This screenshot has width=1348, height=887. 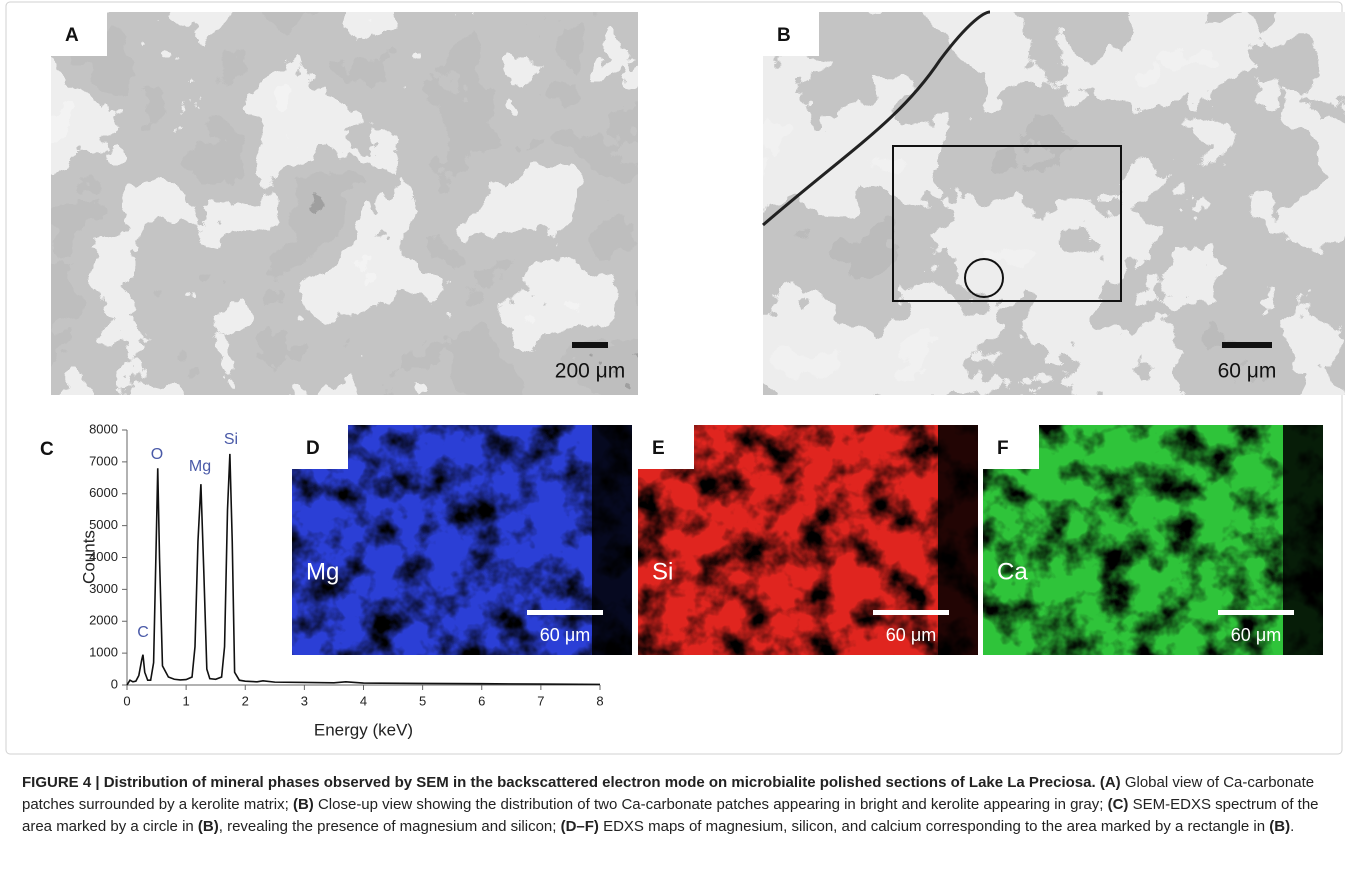 What do you see at coordinates (540, 700) in the screenshot?
I see `x-tick-label: 7` at bounding box center [540, 700].